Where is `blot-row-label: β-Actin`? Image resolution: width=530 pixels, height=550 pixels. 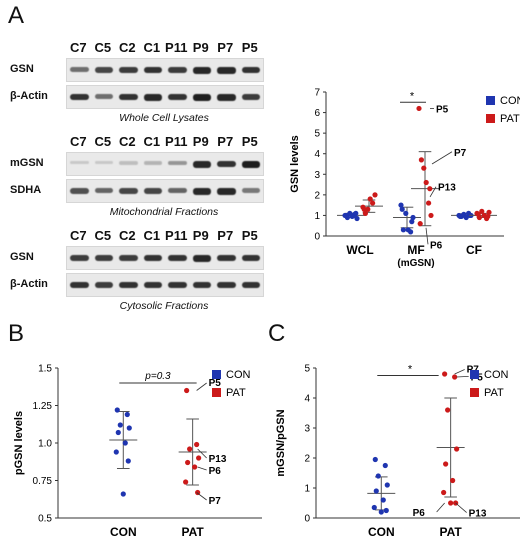 blot-row-label: β-Actin is located at coordinates (29, 96).